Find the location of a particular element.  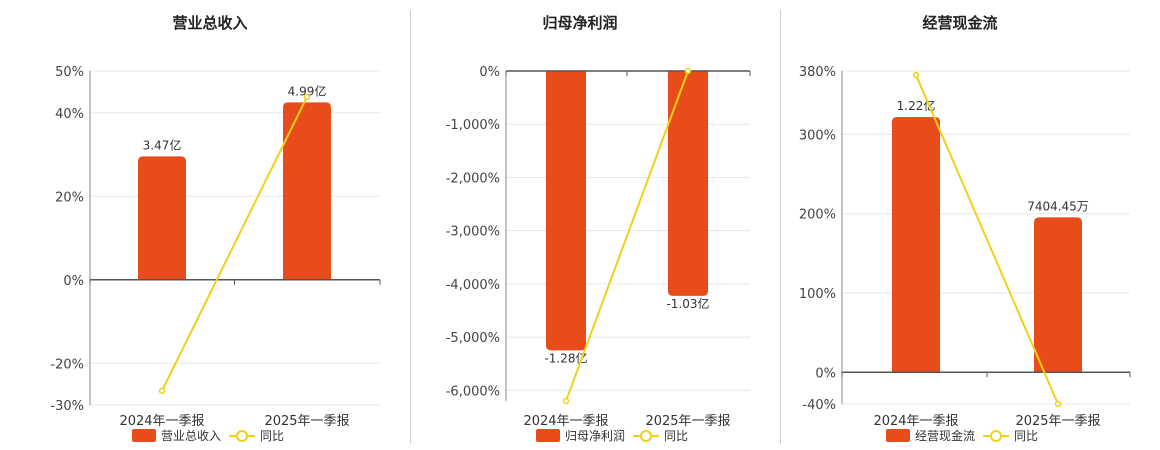

y-tick-label: -20% is located at coordinates (67, 364).